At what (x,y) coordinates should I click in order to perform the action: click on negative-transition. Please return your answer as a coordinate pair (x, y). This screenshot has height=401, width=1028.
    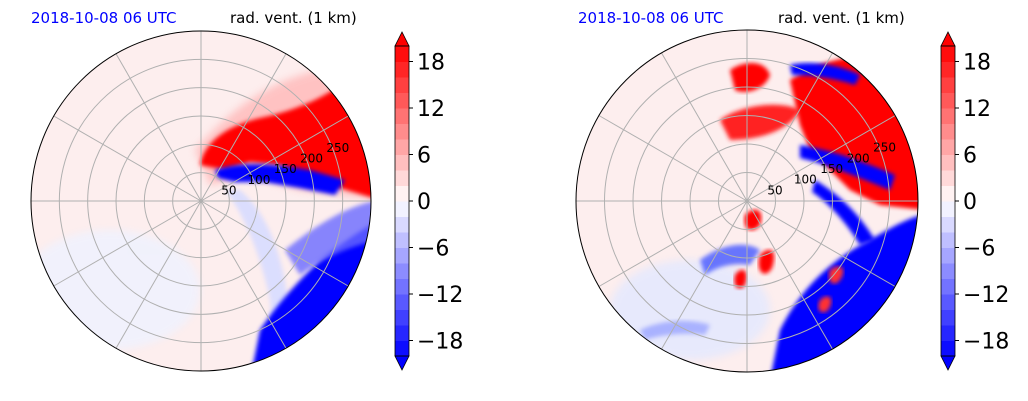
    Looking at the image, I should click on (328, 237).